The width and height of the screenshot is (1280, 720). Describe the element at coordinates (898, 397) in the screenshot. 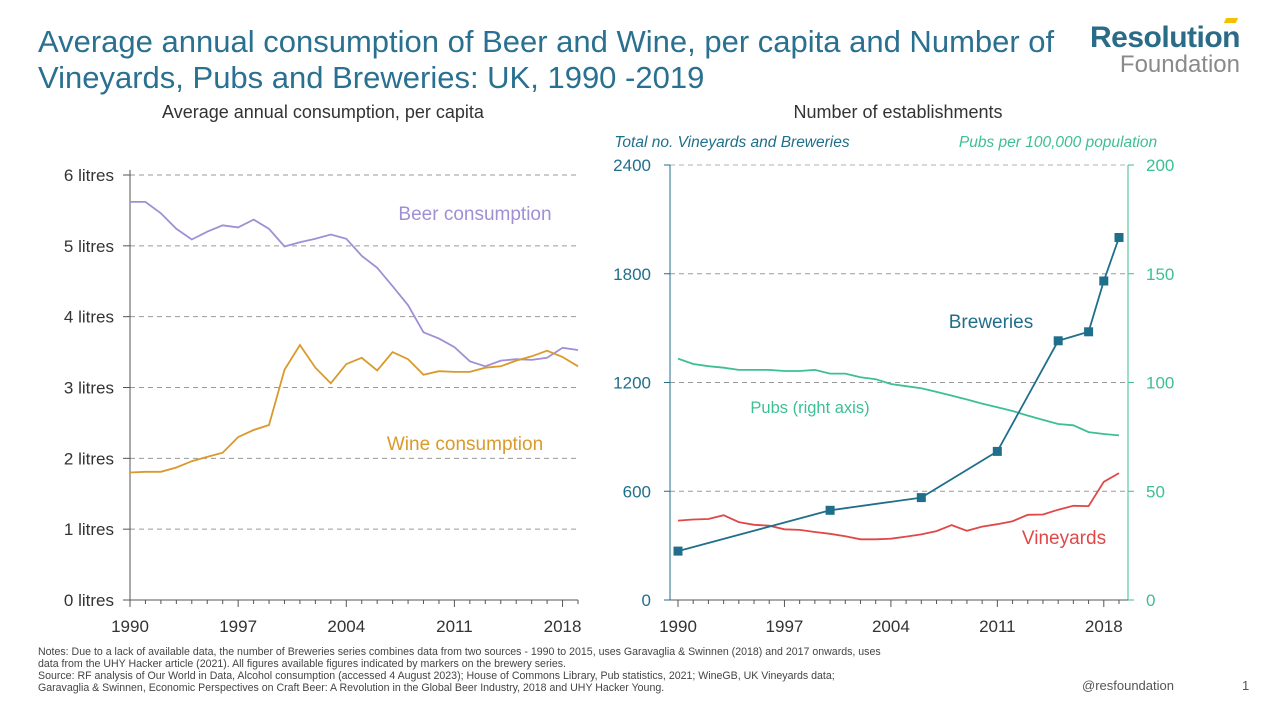

I see `pubs-line` at that location.